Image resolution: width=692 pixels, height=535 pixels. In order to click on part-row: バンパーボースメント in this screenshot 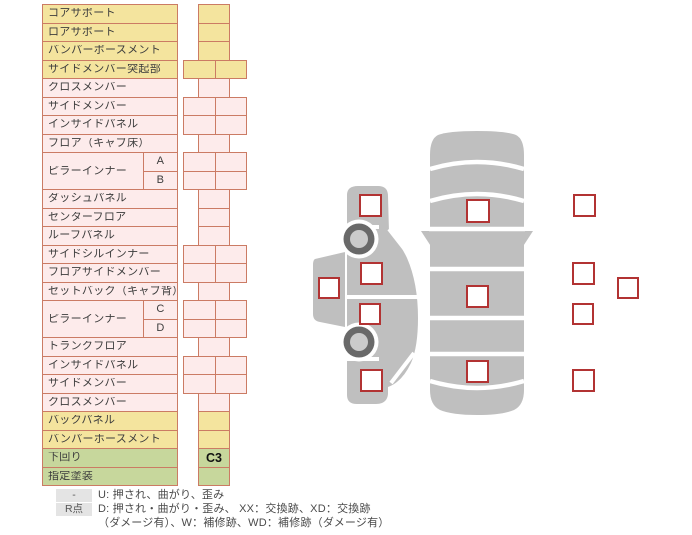, I will do `click(110, 51)`.